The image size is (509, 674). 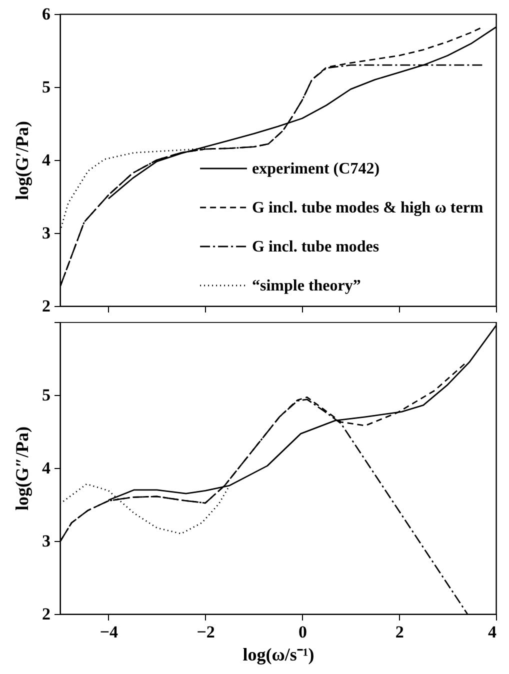 What do you see at coordinates (109, 632) in the screenshot?
I see `x-tick-label: −4` at bounding box center [109, 632].